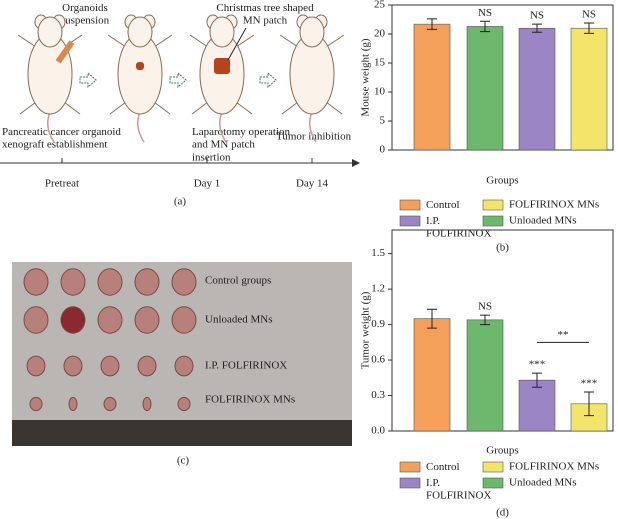  What do you see at coordinates (356, 163) in the screenshot?
I see `timeline-arrow` at bounding box center [356, 163].